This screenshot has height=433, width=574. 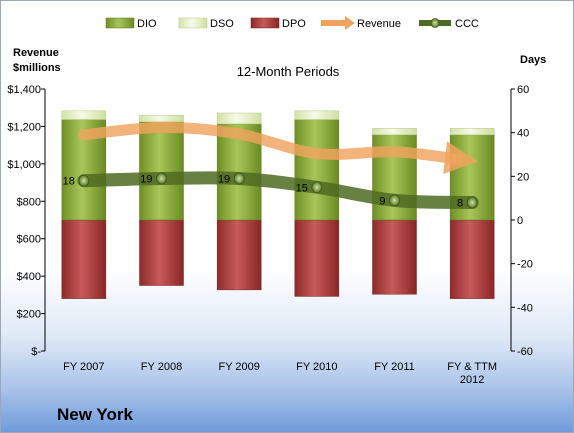 What do you see at coordinates (379, 24) in the screenshot?
I see `legend-label: Revenue` at bounding box center [379, 24].